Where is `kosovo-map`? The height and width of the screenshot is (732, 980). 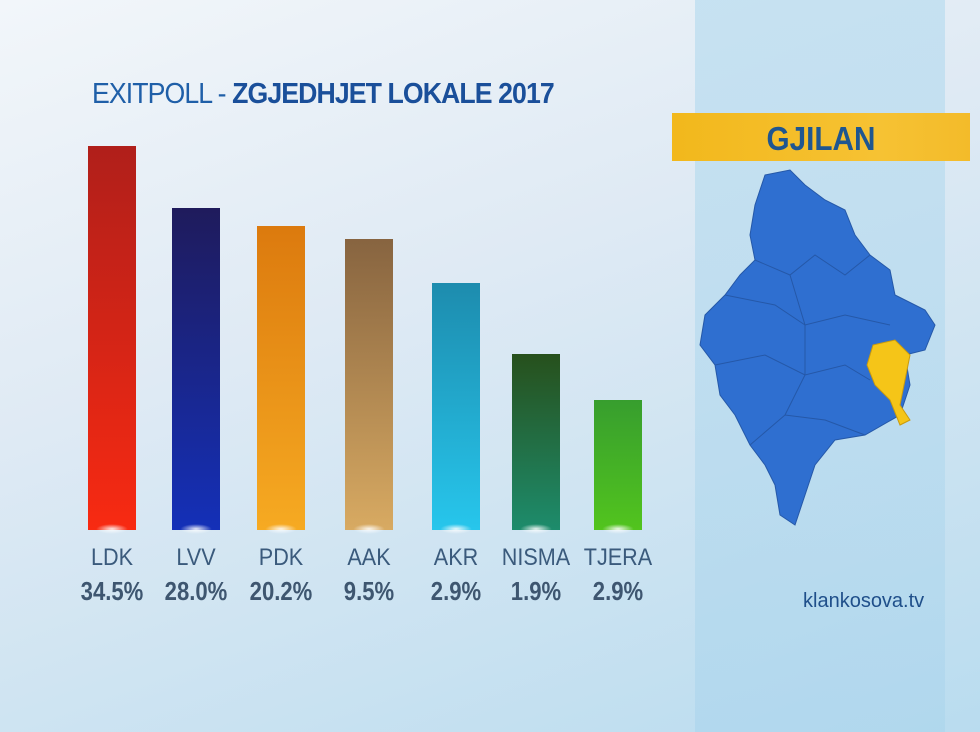 kosovo-map is located at coordinates (817, 347).